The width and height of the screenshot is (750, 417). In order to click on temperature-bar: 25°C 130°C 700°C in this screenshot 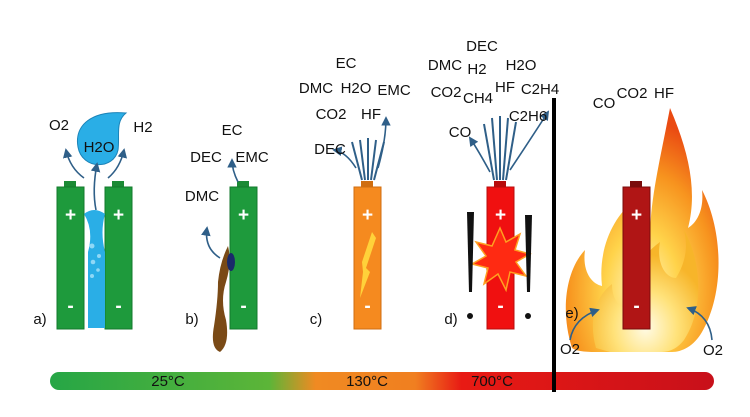, I will do `click(382, 381)`.